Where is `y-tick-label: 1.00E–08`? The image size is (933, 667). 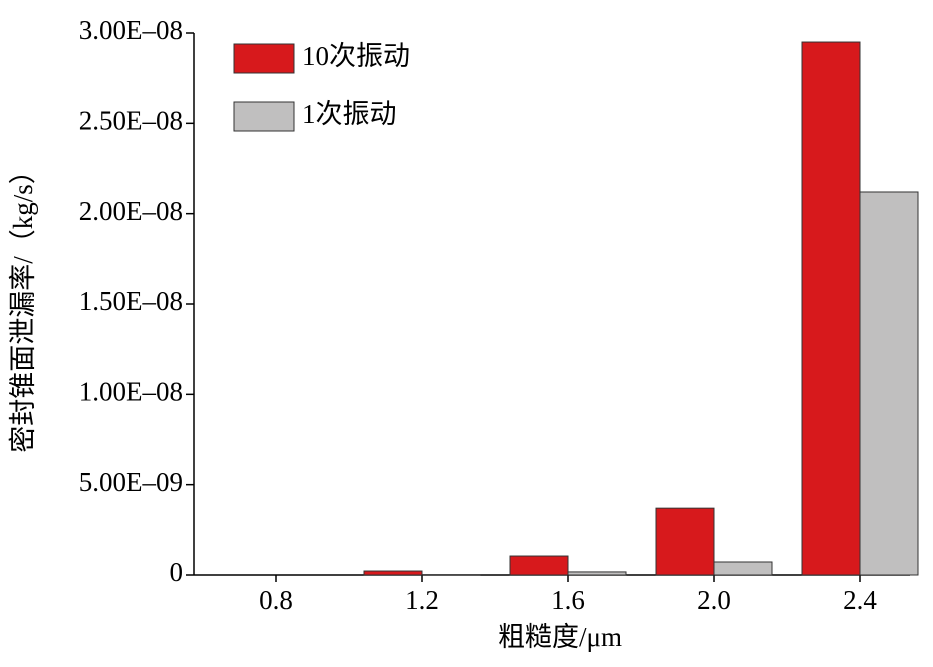 y-tick-label: 1.00E–08 is located at coordinates (131, 392).